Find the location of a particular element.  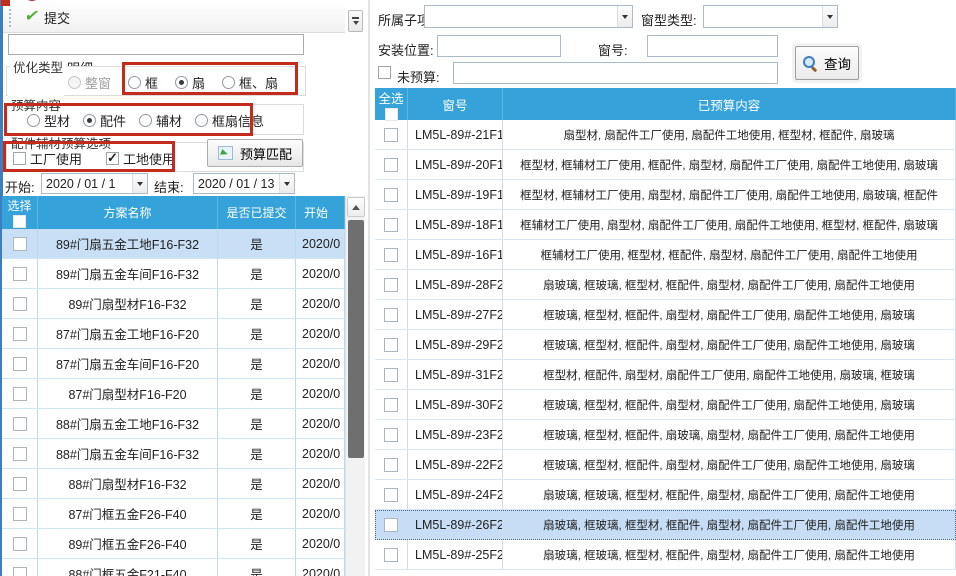

budget-content-radio: 框扇信息 is located at coordinates (229, 120).